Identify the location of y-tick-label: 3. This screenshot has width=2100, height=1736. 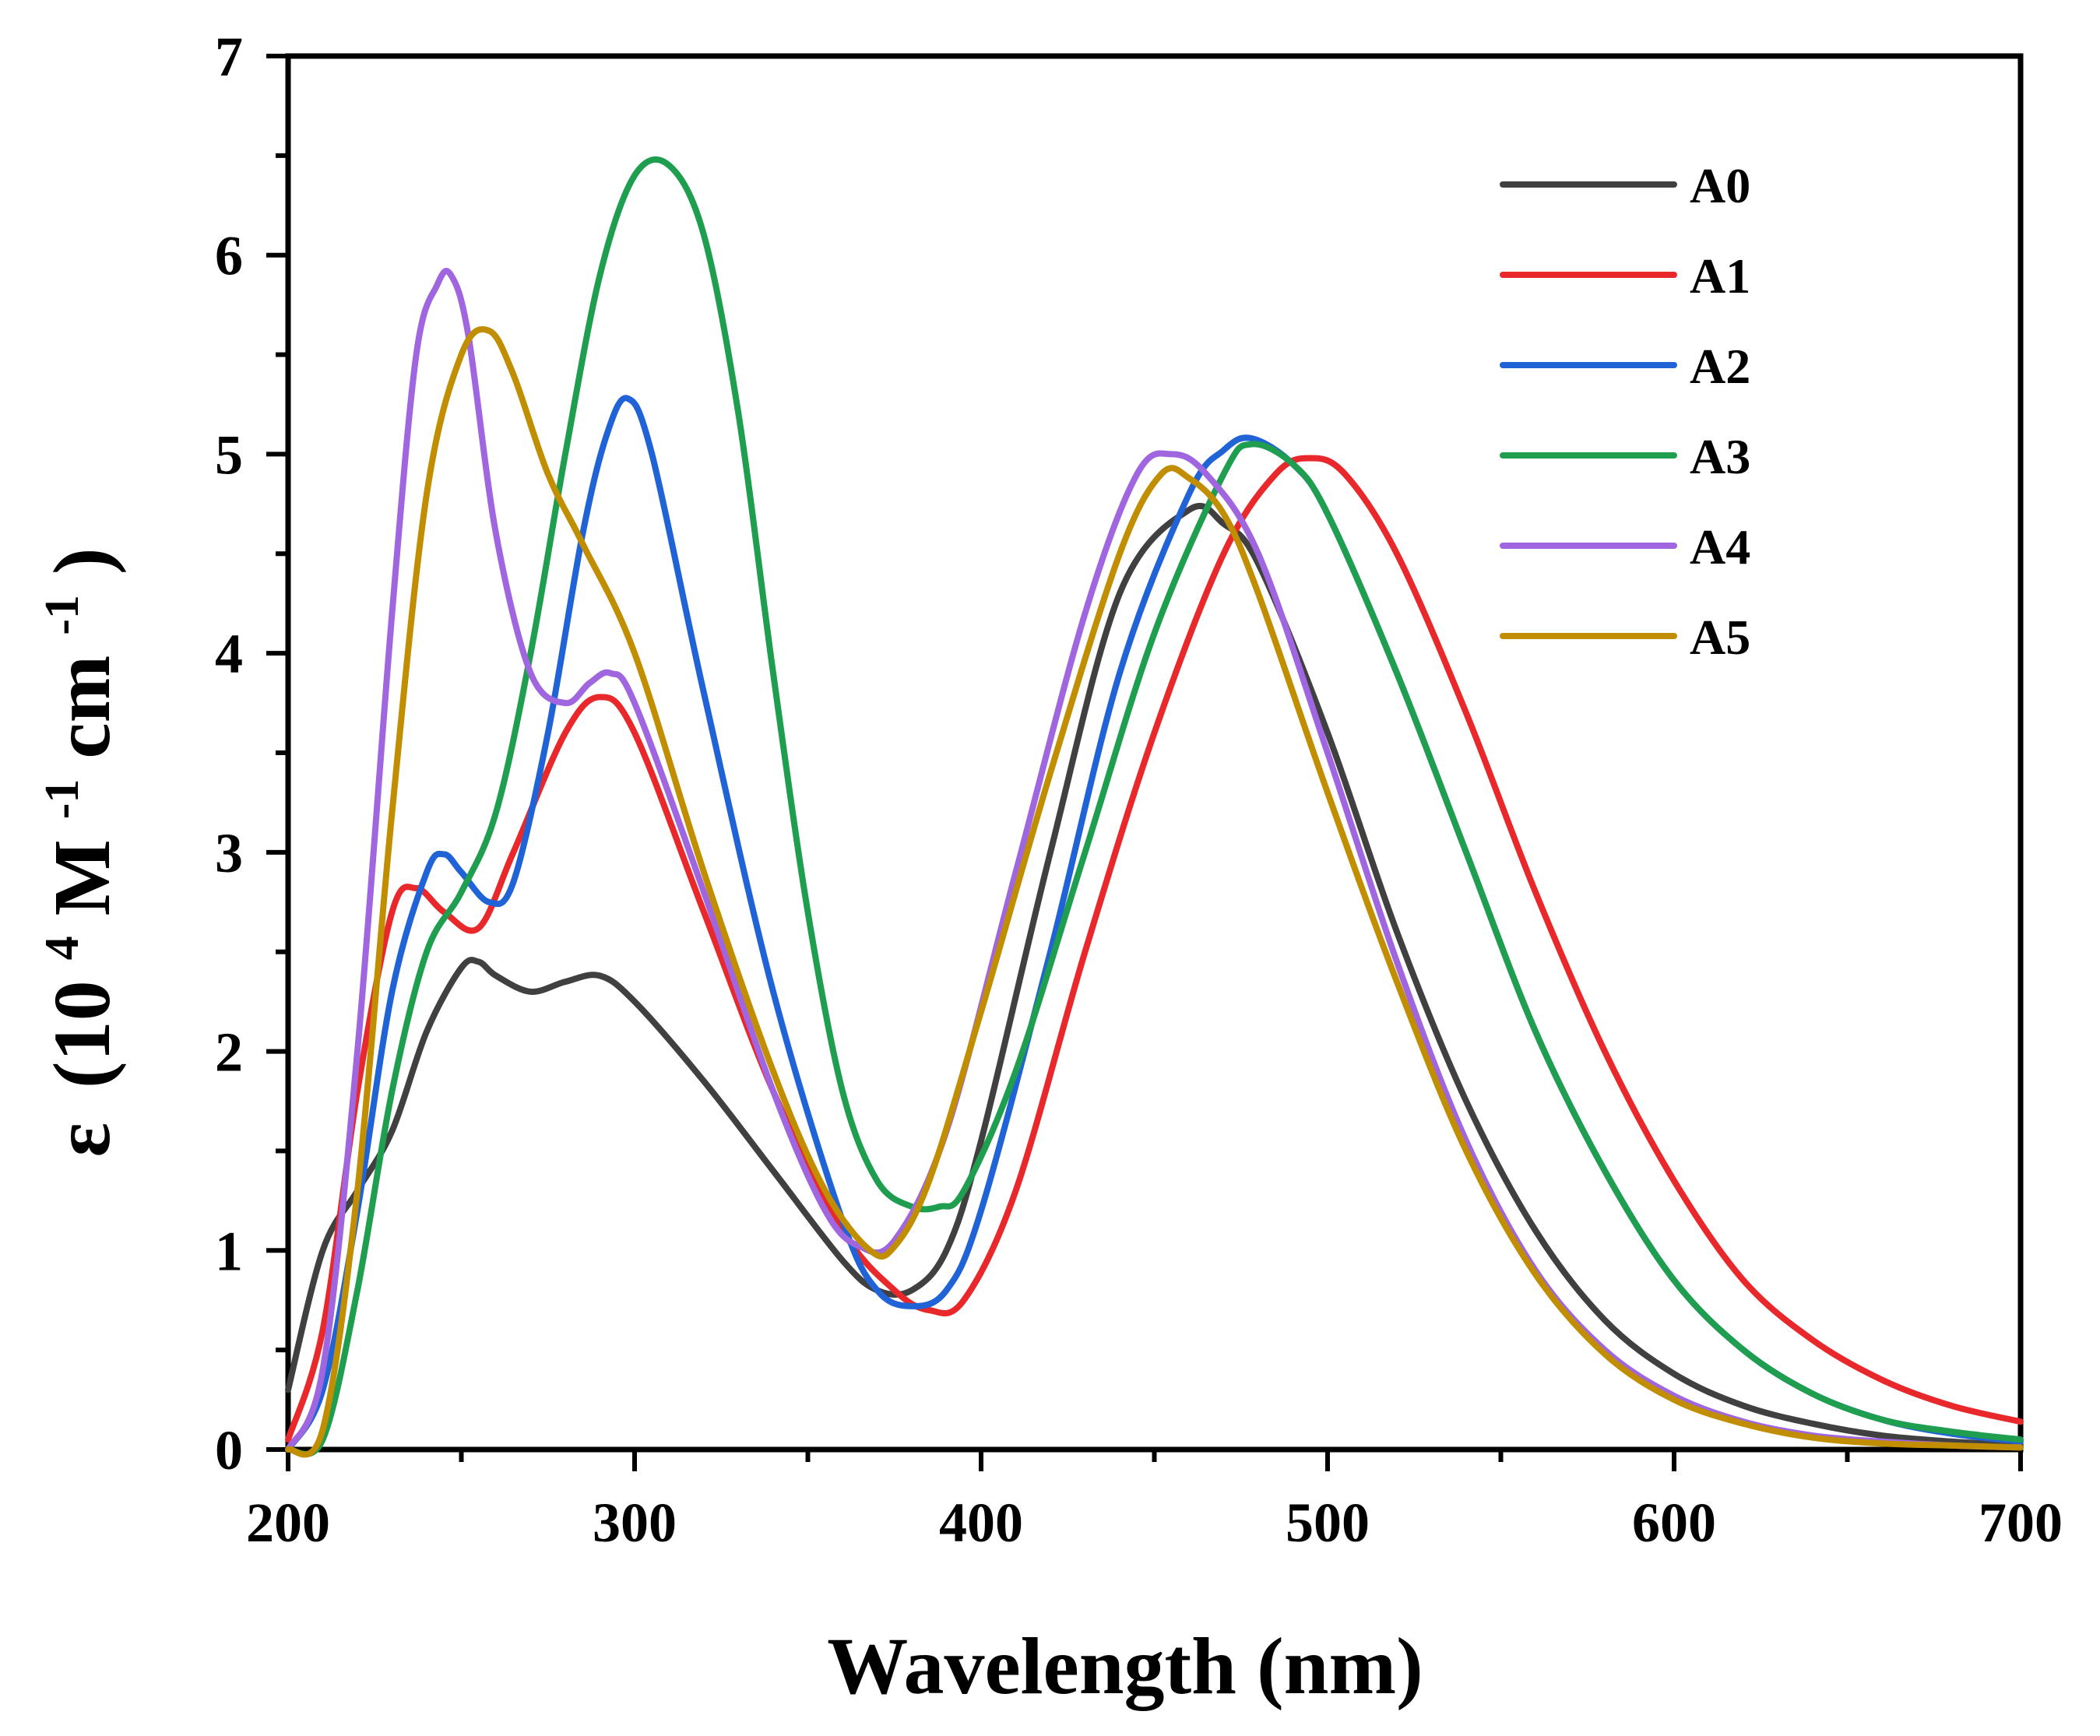
(229, 853).